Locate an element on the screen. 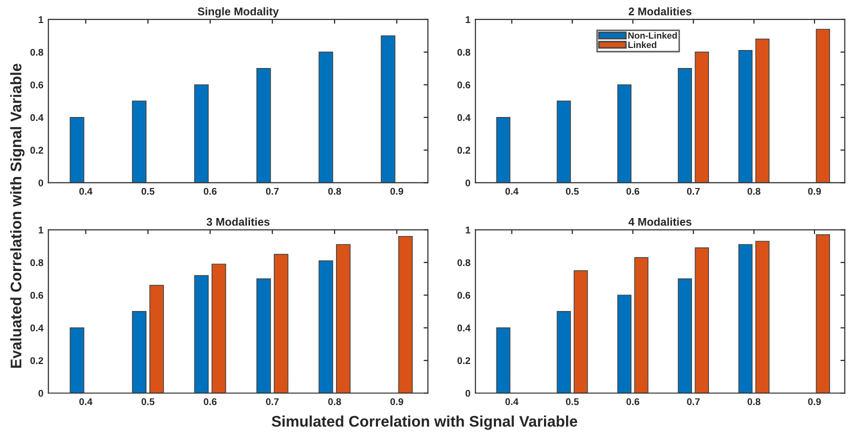 The image size is (849, 432). y-axis-title: Evaluated Correlation with Signal Variable is located at coordinates (17, 216).